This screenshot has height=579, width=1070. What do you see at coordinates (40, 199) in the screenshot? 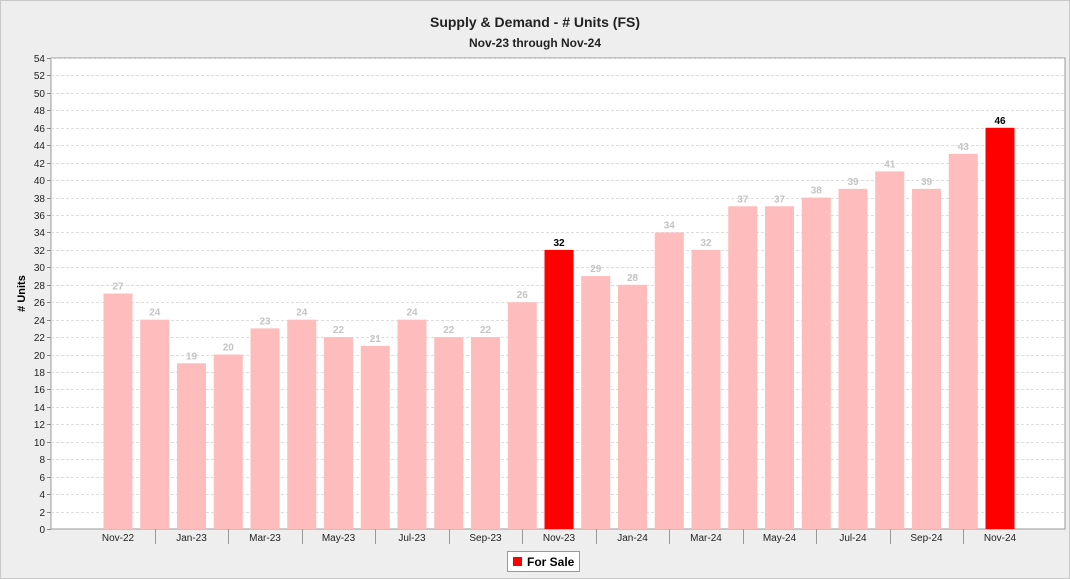
I see `y-tick-label: 38` at bounding box center [40, 199].